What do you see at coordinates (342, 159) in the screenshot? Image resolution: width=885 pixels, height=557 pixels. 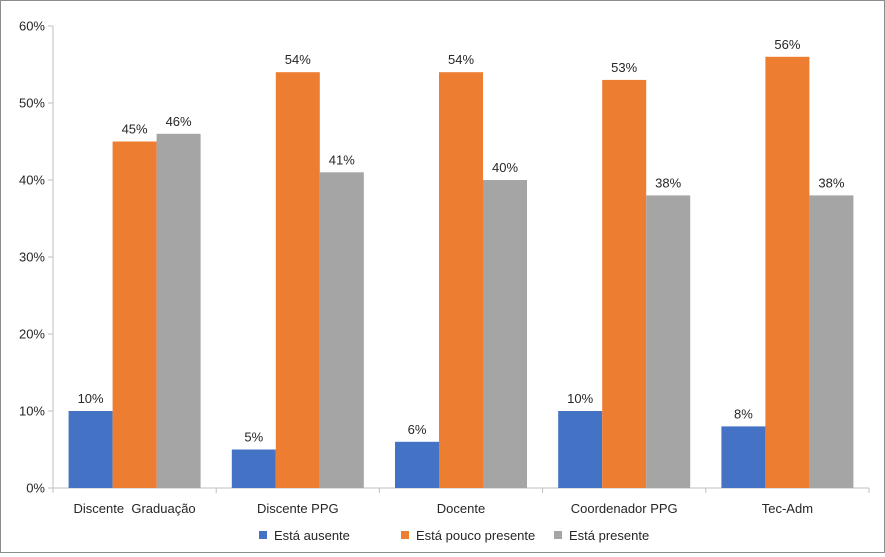 I see `data-label: 41%` at bounding box center [342, 159].